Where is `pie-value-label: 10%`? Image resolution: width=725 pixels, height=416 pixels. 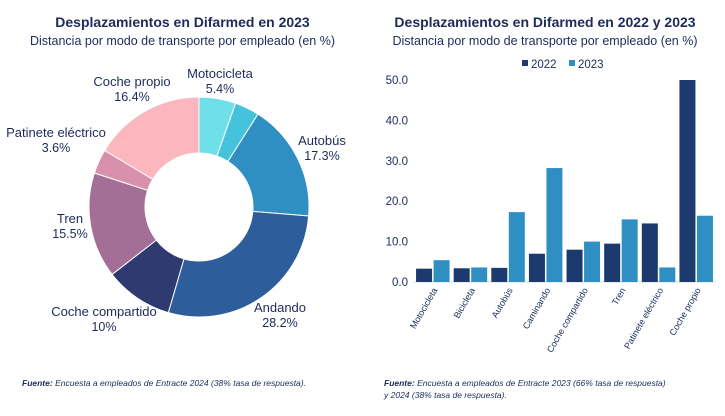 pie-value-label: 10% is located at coordinates (103, 327).